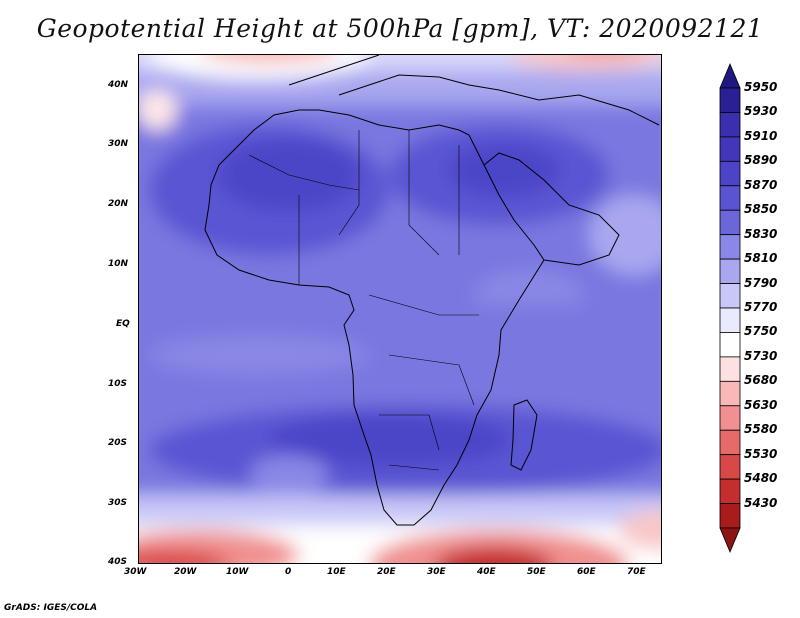 This screenshot has height=618, width=800. I want to click on colorbar-label: 5810, so click(761, 258).